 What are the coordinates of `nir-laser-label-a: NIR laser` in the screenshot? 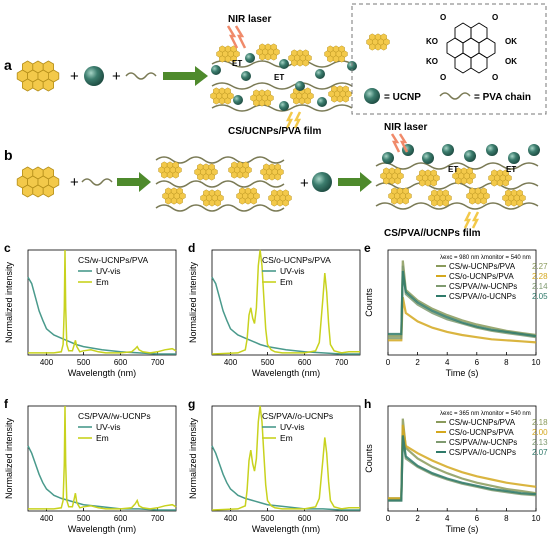 It's located at (249, 19).